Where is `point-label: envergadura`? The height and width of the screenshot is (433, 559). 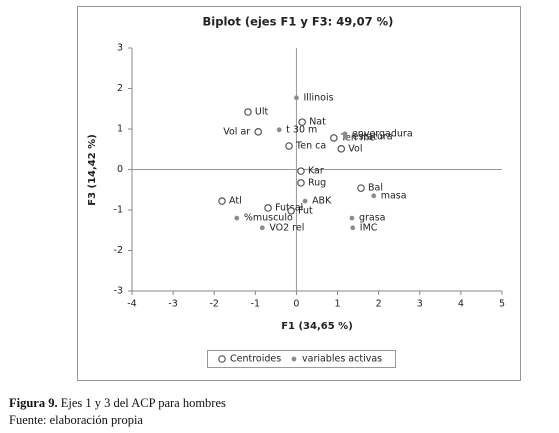 point-label: envergadura is located at coordinates (382, 133).